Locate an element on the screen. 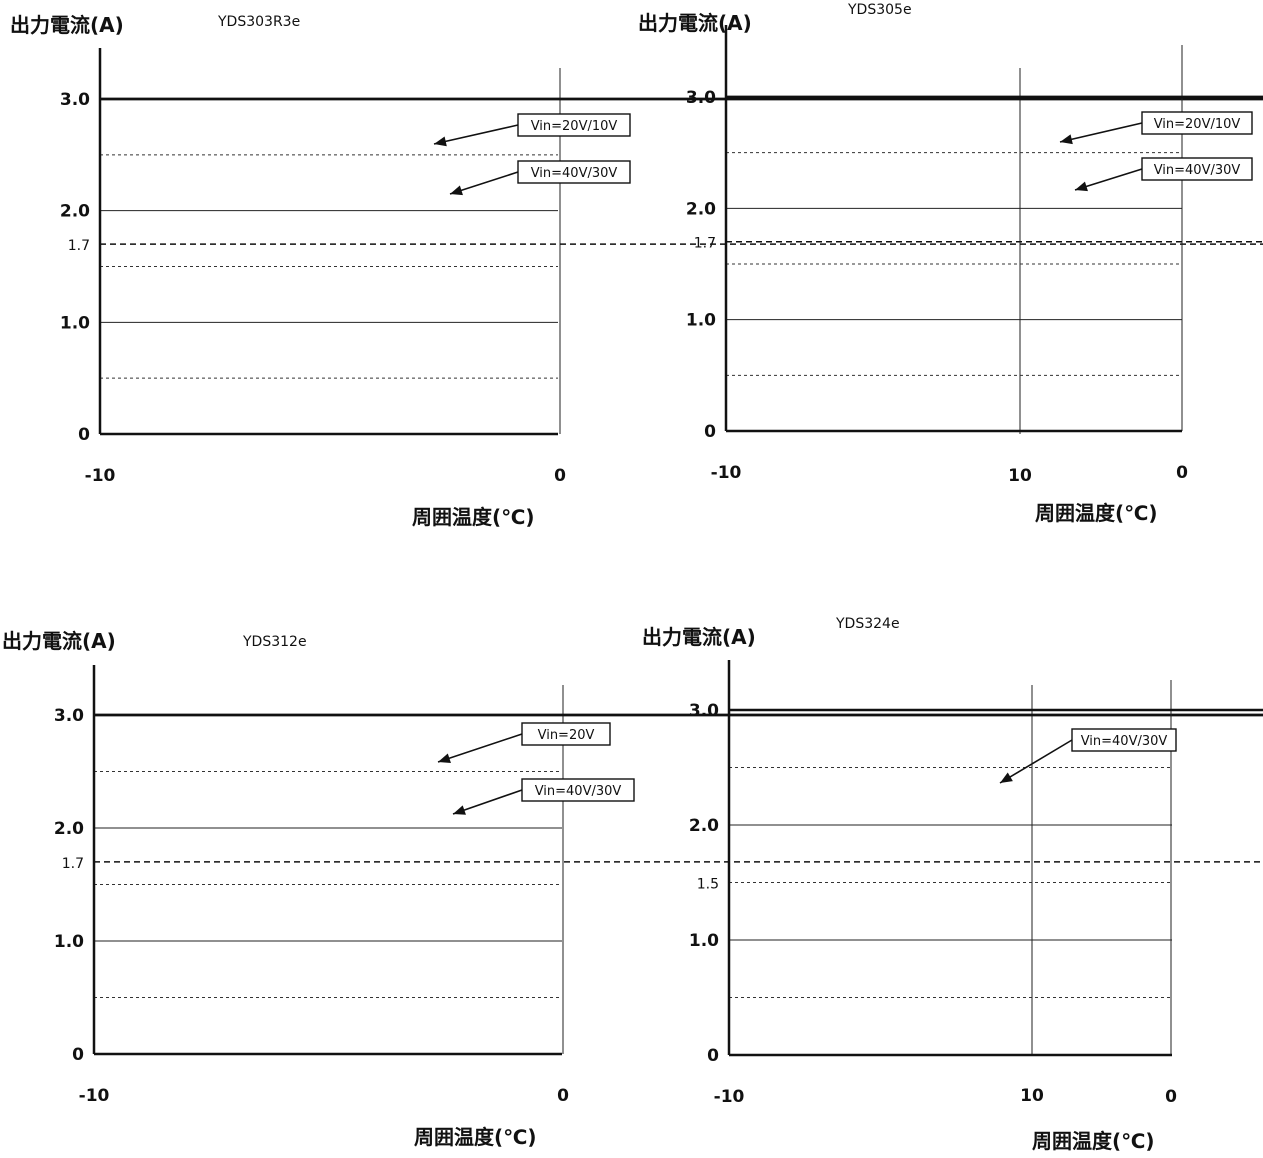  y-tick-label: 1.5 is located at coordinates (708, 885).